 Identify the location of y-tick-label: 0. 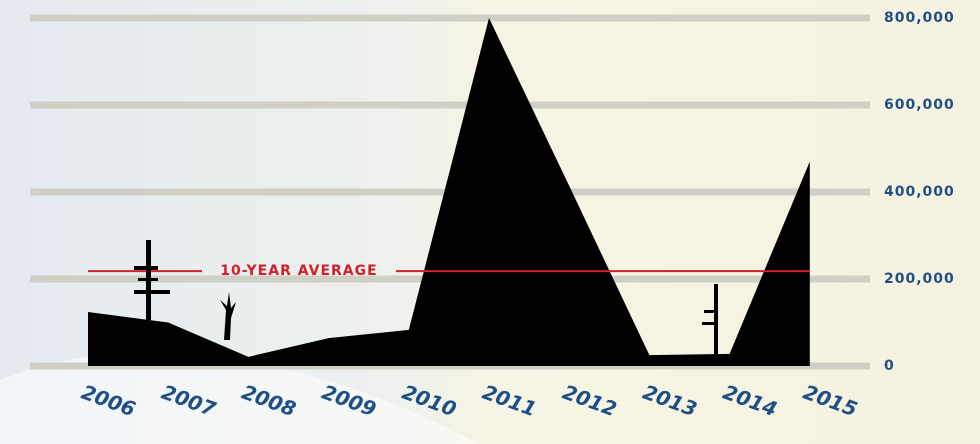
(889, 366).